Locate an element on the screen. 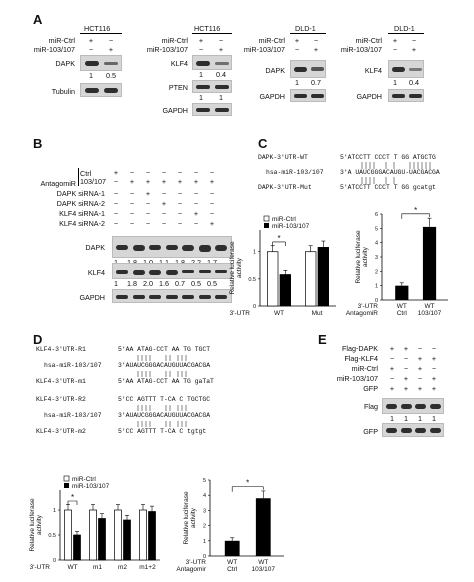 Image resolution: width=474 pixels, height=582 pixels. panel-label-c: C is located at coordinates (263, 143).